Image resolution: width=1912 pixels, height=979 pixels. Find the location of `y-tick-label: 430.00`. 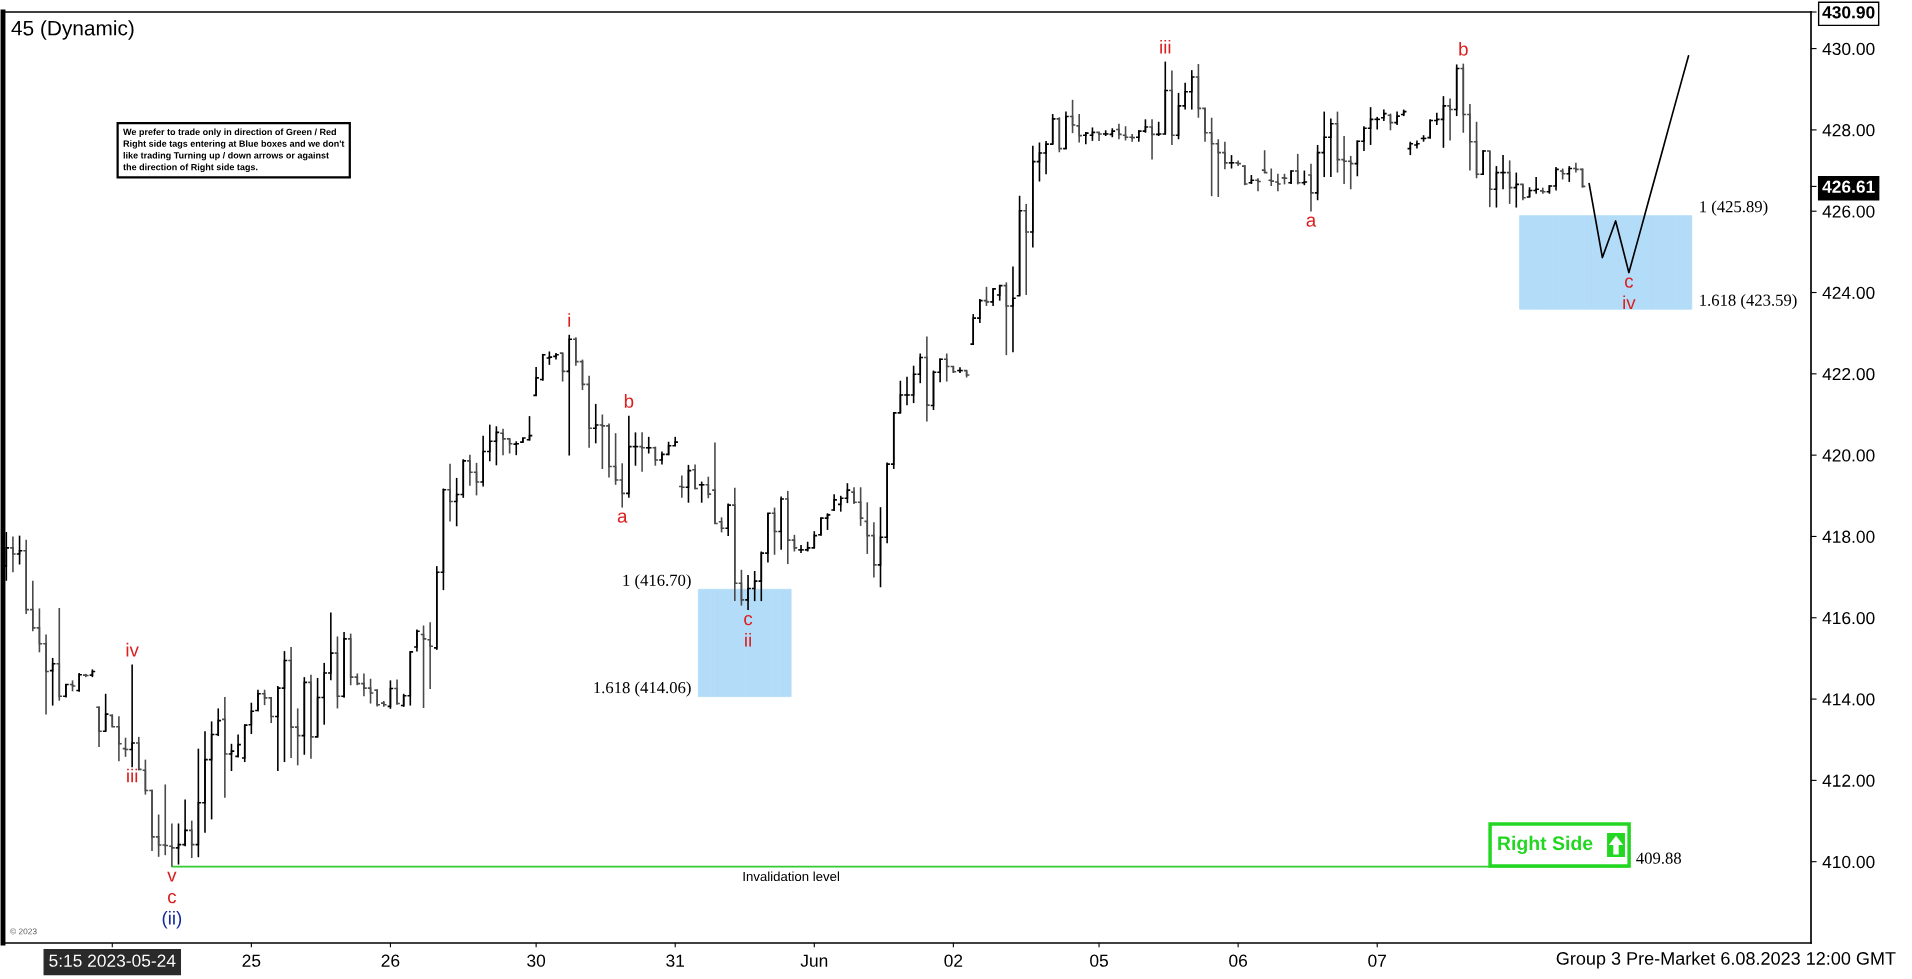

y-tick-label: 430.00 is located at coordinates (1848, 49).